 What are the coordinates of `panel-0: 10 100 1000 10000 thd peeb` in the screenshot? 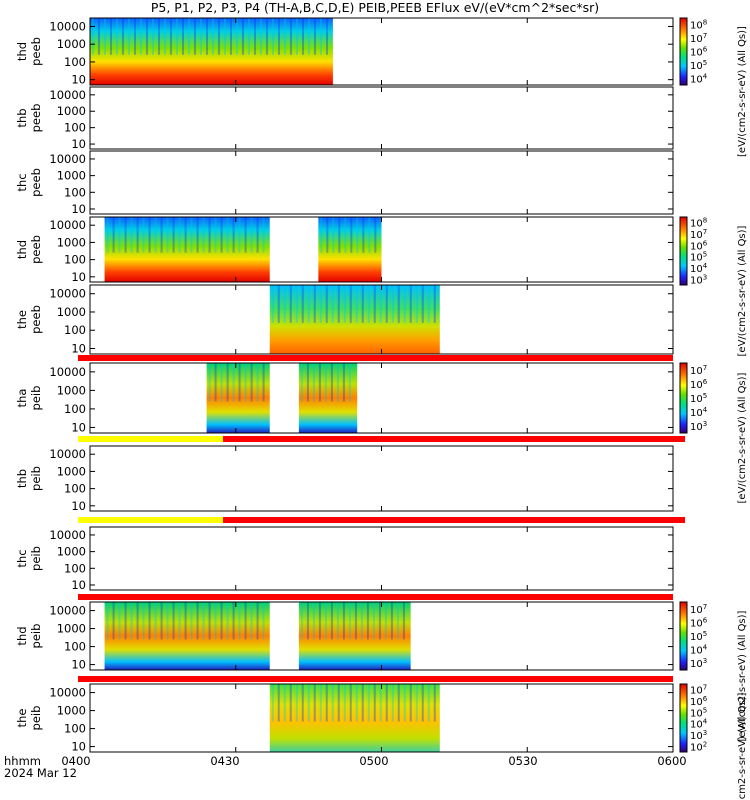 It's located at (344, 52).